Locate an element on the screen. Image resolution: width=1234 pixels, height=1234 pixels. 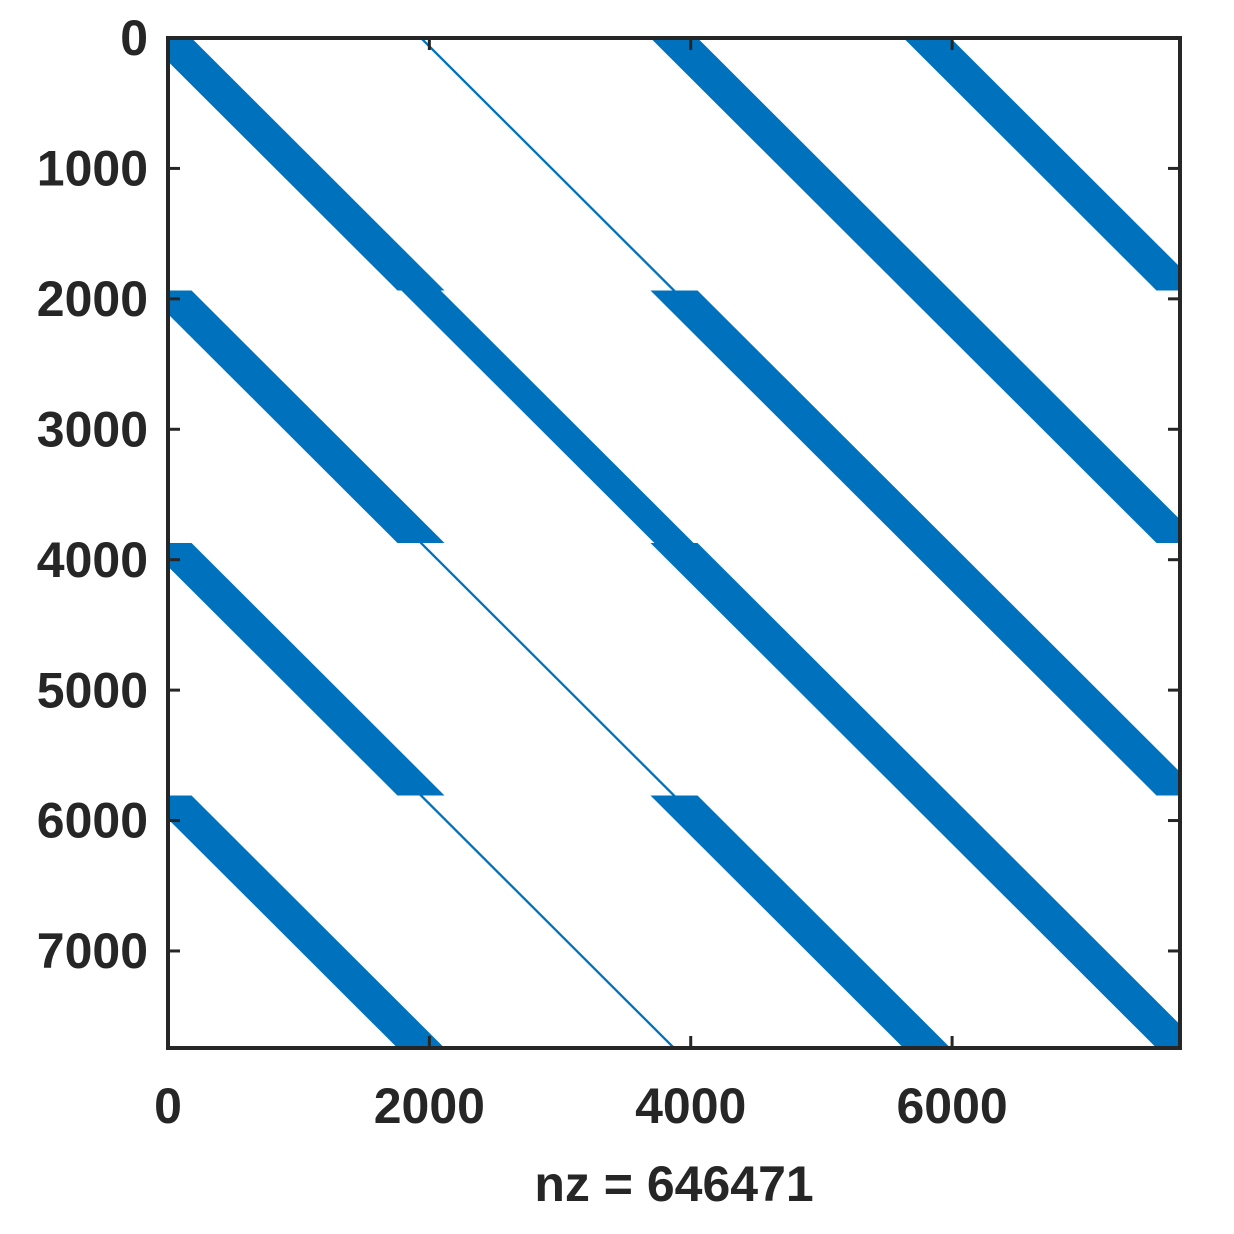
x-tick-label: 2000 is located at coordinates (429, 1106).